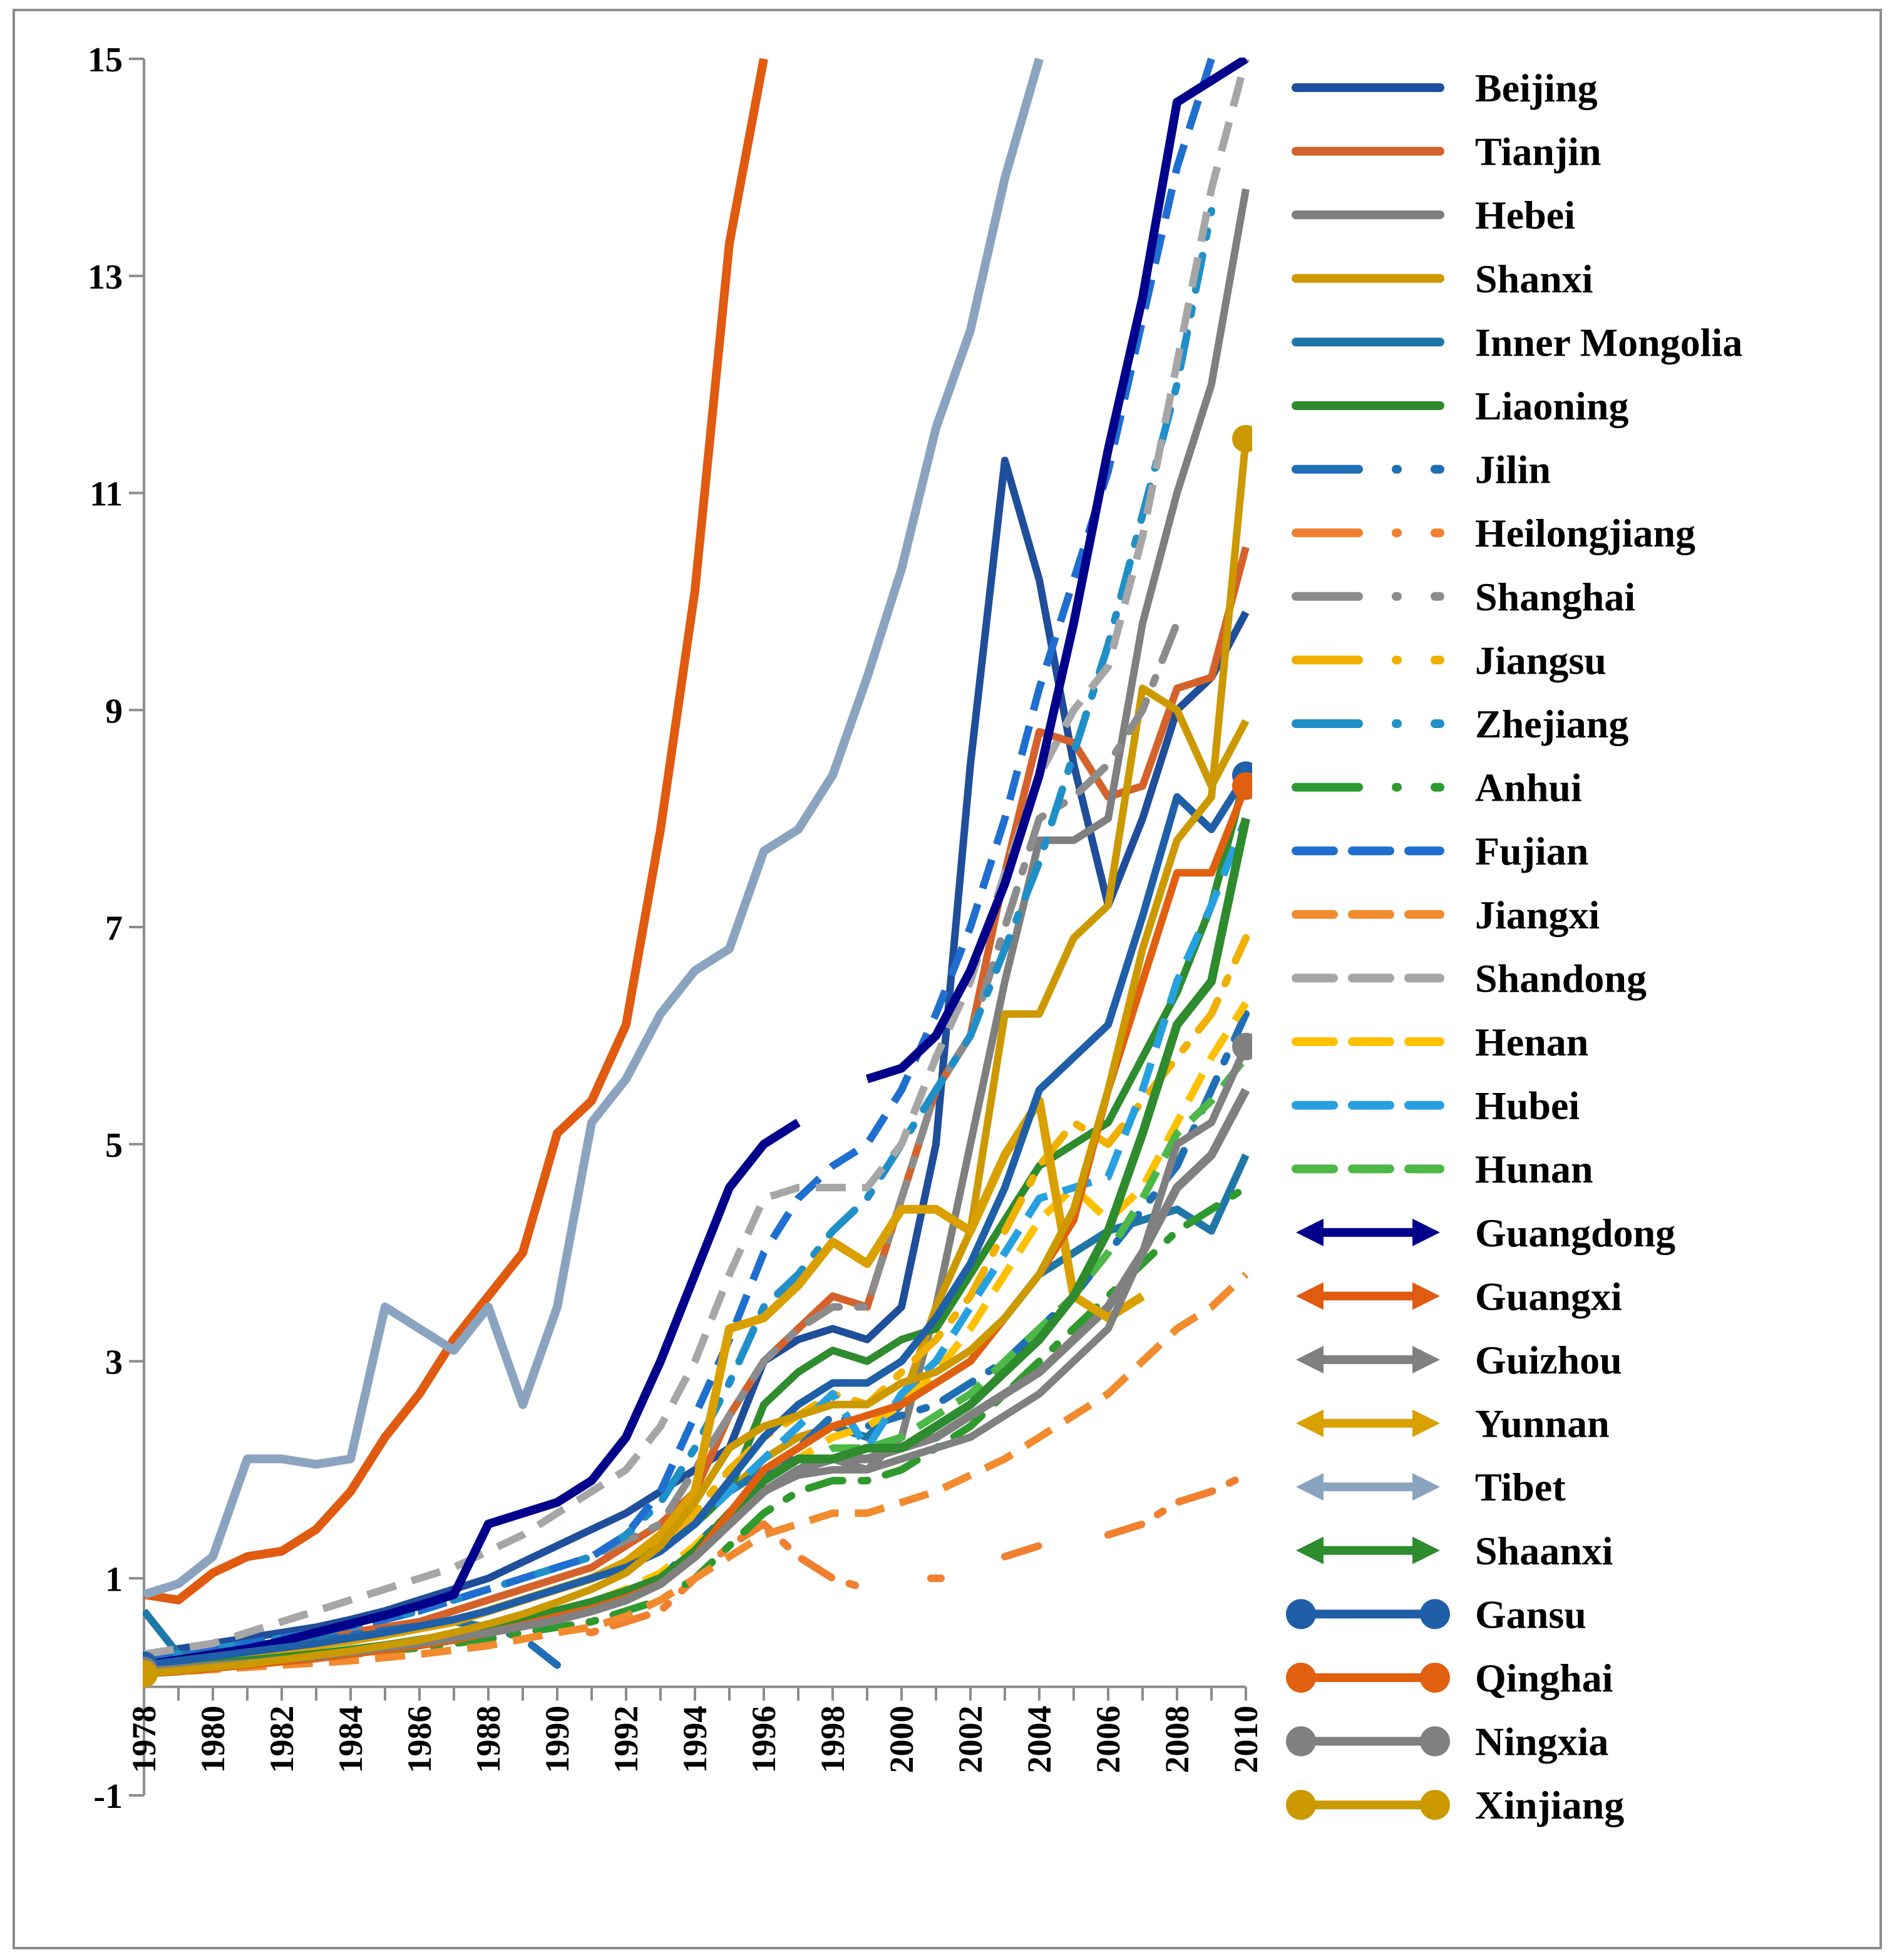 The image size is (1897, 1960). Describe the element at coordinates (106, 277) in the screenshot. I see `y-tick-label: 13` at that location.